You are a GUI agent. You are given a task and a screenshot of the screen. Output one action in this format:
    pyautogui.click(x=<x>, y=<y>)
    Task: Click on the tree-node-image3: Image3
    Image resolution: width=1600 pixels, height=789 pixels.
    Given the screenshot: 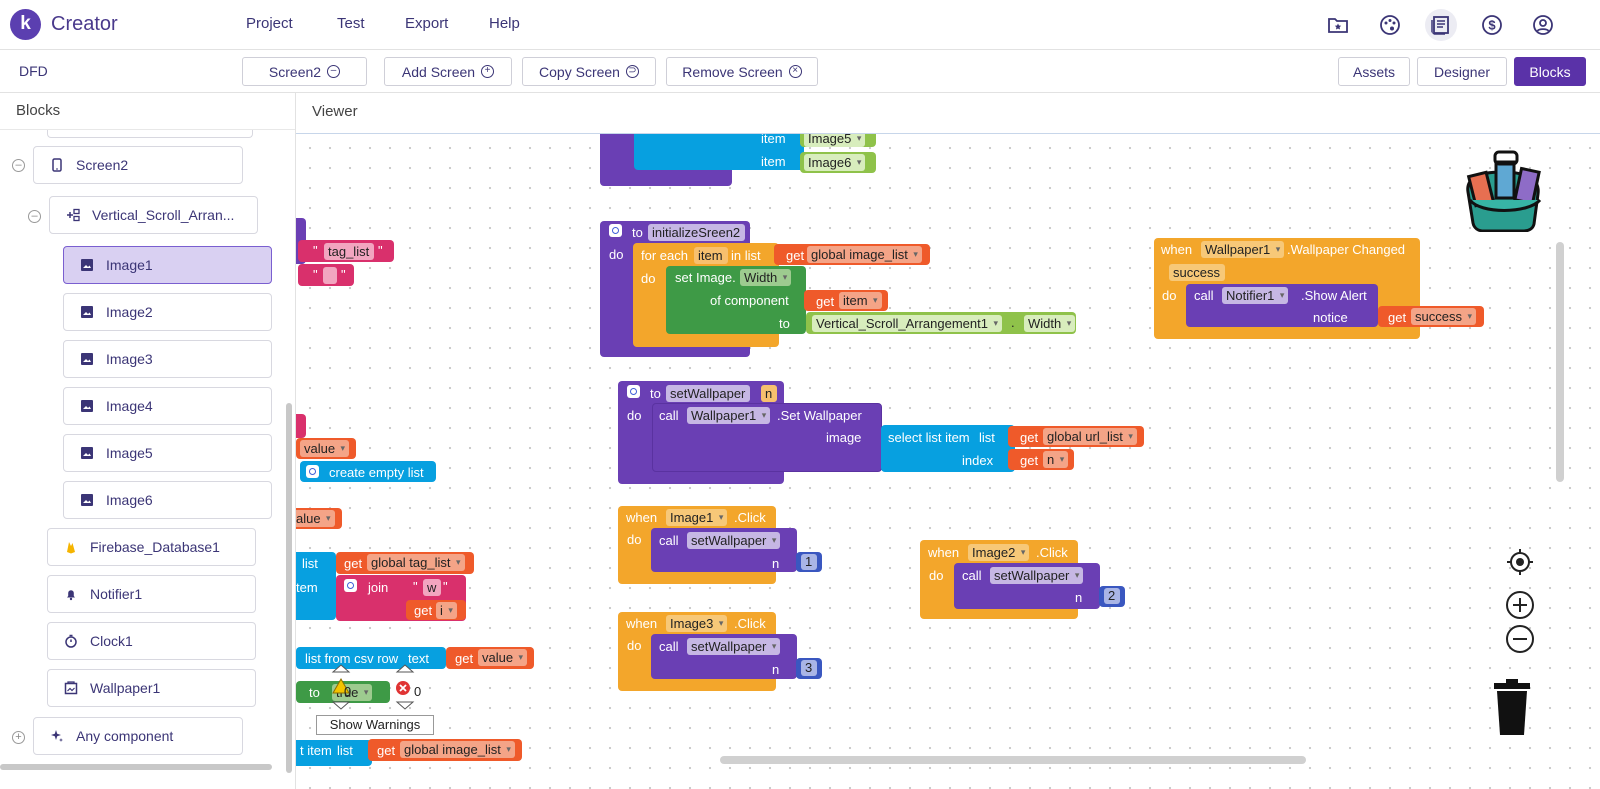 What is the action you would take?
    pyautogui.click(x=167, y=359)
    